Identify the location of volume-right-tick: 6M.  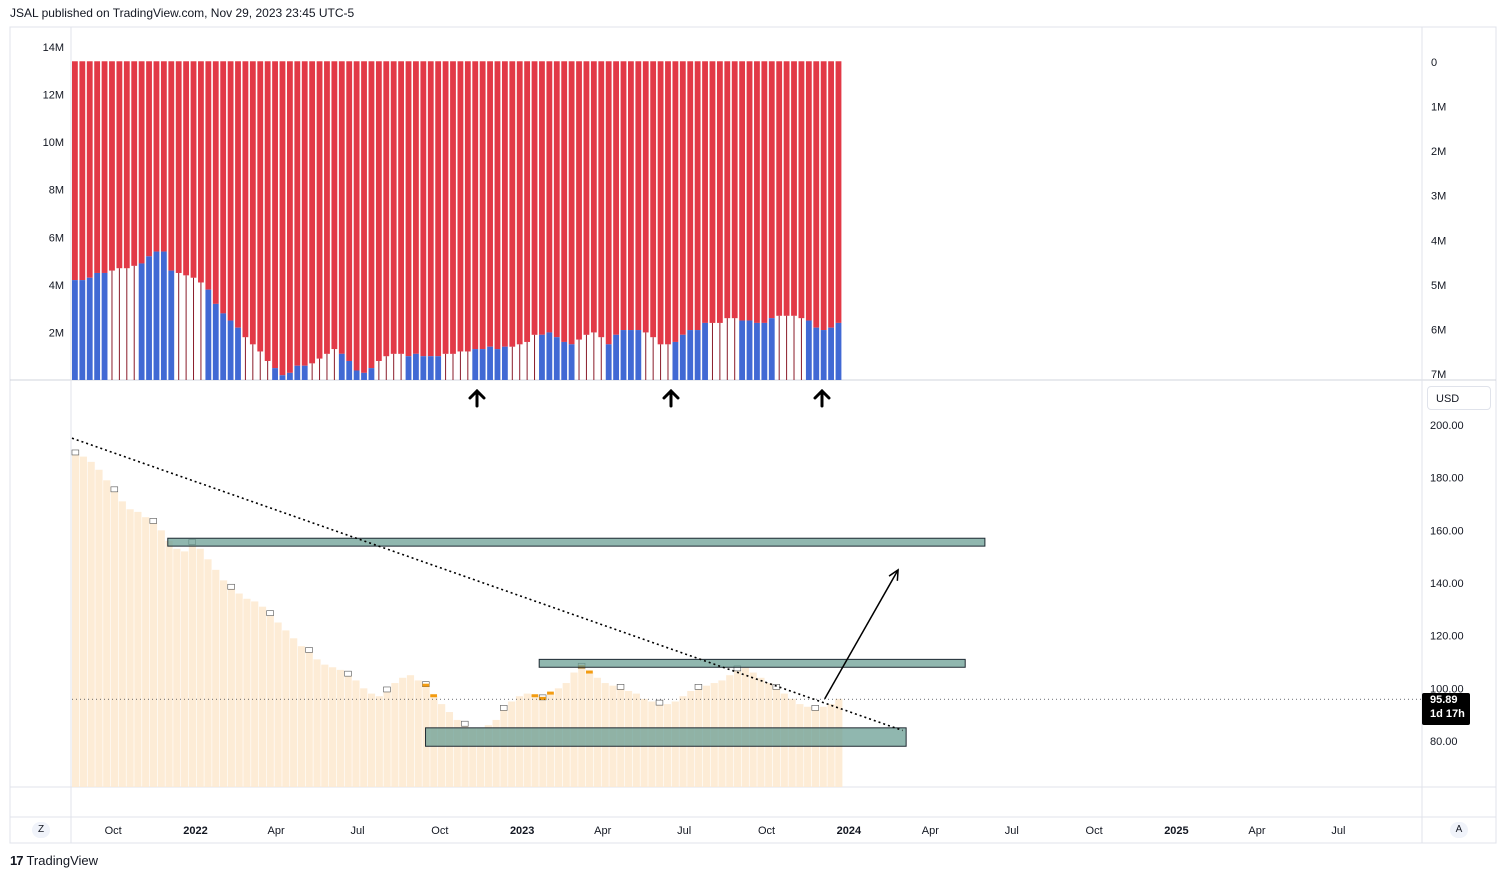
(1438, 330).